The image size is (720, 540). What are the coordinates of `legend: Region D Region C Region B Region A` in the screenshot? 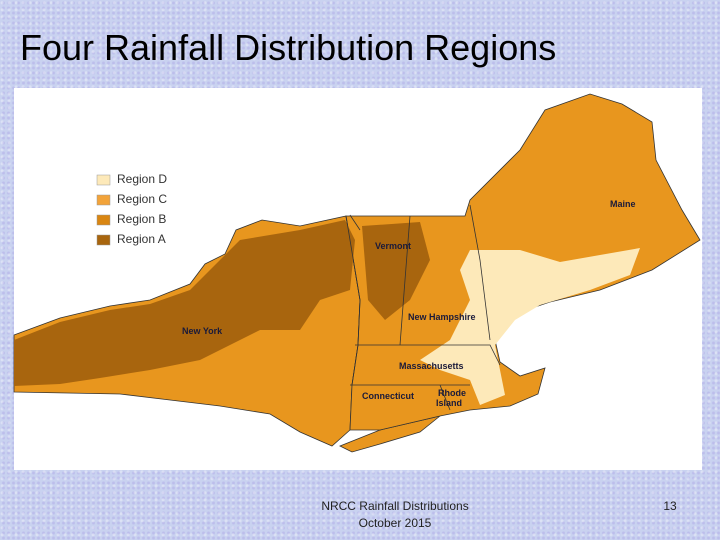 It's located at (131, 209).